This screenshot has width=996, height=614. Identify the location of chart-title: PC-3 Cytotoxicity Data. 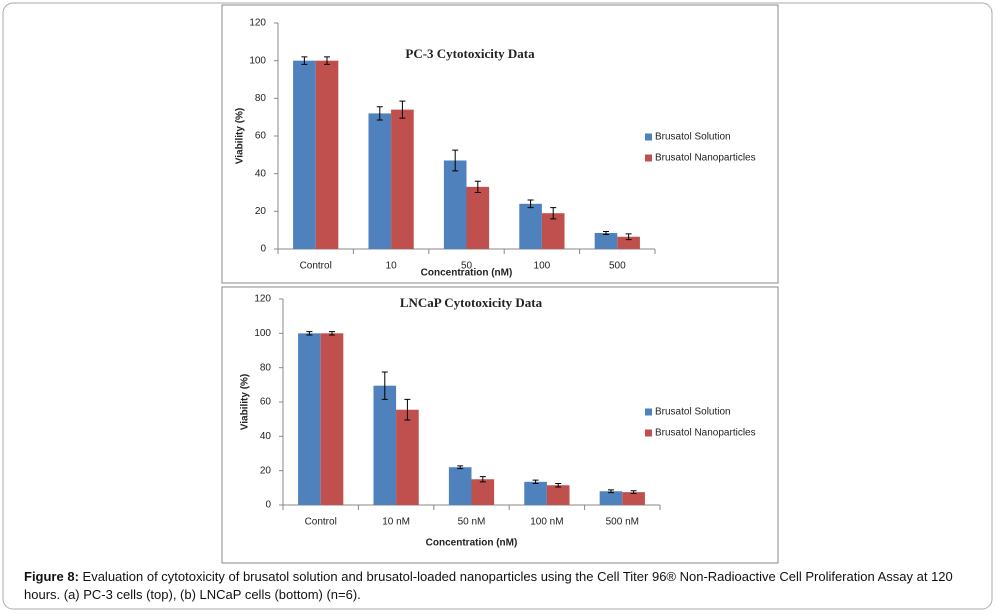
(470, 53).